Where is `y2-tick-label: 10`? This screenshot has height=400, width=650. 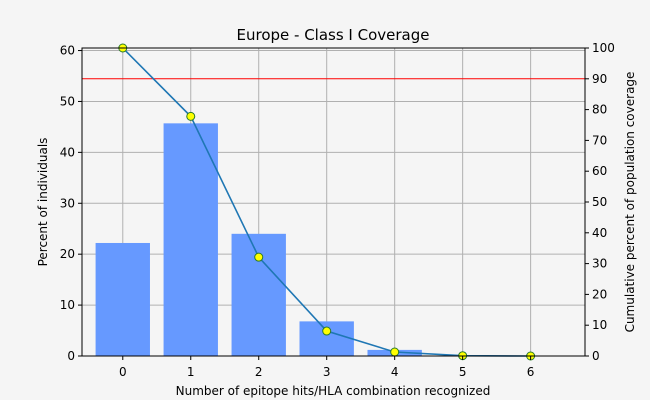
y2-tick-label: 10 is located at coordinates (599, 325).